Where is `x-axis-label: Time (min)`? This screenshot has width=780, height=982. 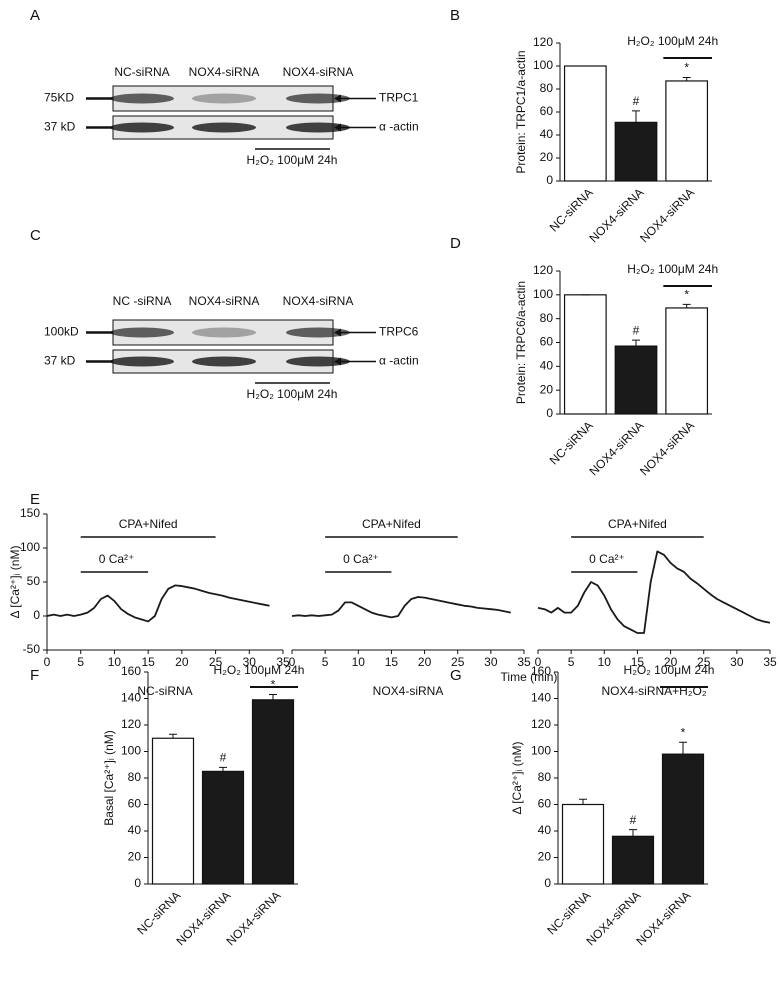
x-axis-label: Time (min) is located at coordinates (529, 677).